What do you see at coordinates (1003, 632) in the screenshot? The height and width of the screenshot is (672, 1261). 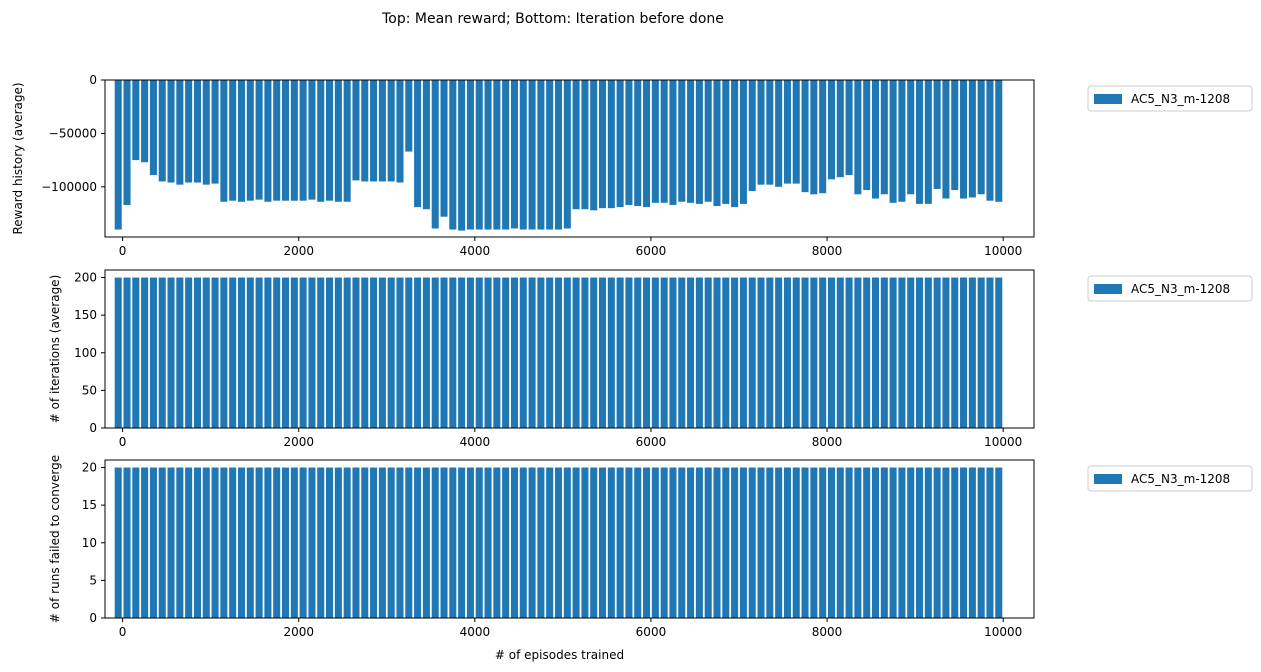 I see `x-tick-label: 10000` at bounding box center [1003, 632].